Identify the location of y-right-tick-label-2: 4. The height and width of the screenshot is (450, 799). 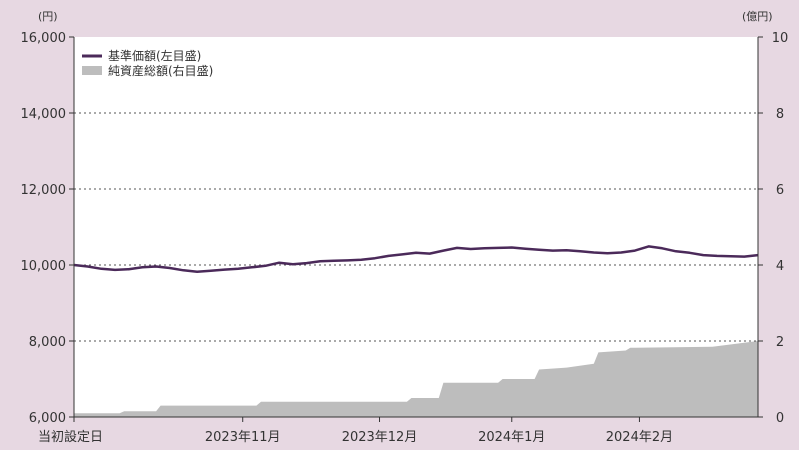
(780, 266).